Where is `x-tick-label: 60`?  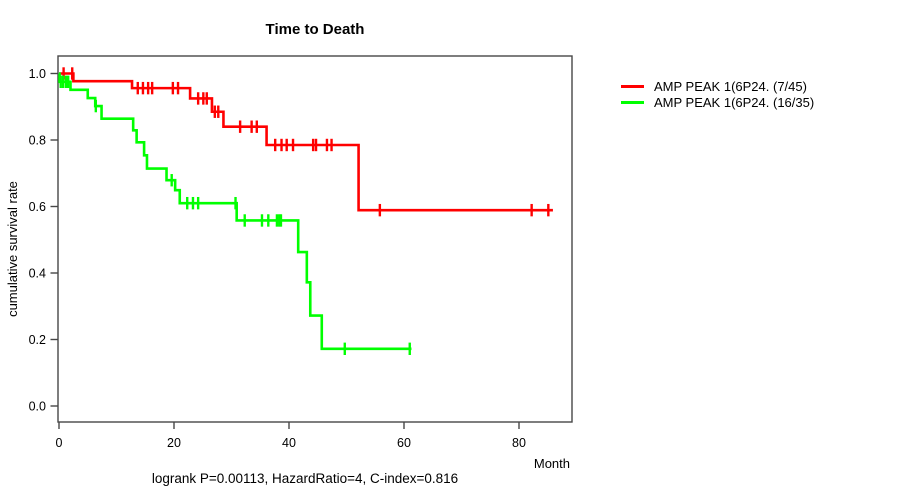
x-tick-label: 60 is located at coordinates (404, 443).